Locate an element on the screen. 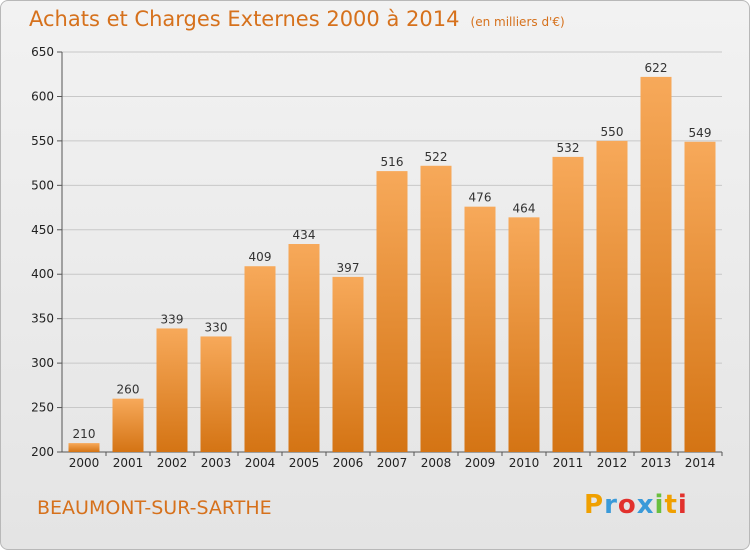  x-tick-label: 2008 is located at coordinates (436, 463).